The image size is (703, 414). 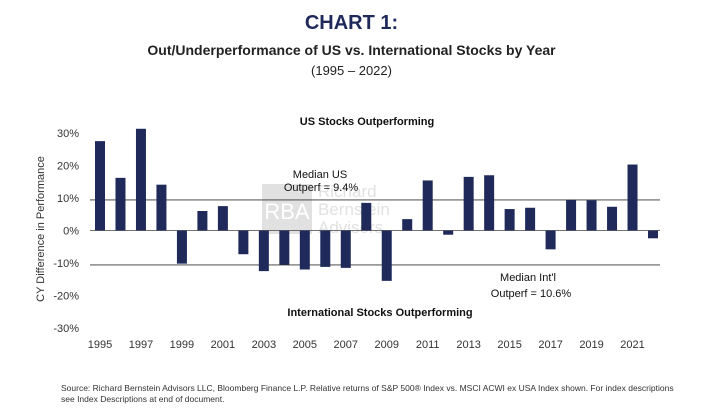 What do you see at coordinates (653, 234) in the screenshot?
I see `bar-2022` at bounding box center [653, 234].